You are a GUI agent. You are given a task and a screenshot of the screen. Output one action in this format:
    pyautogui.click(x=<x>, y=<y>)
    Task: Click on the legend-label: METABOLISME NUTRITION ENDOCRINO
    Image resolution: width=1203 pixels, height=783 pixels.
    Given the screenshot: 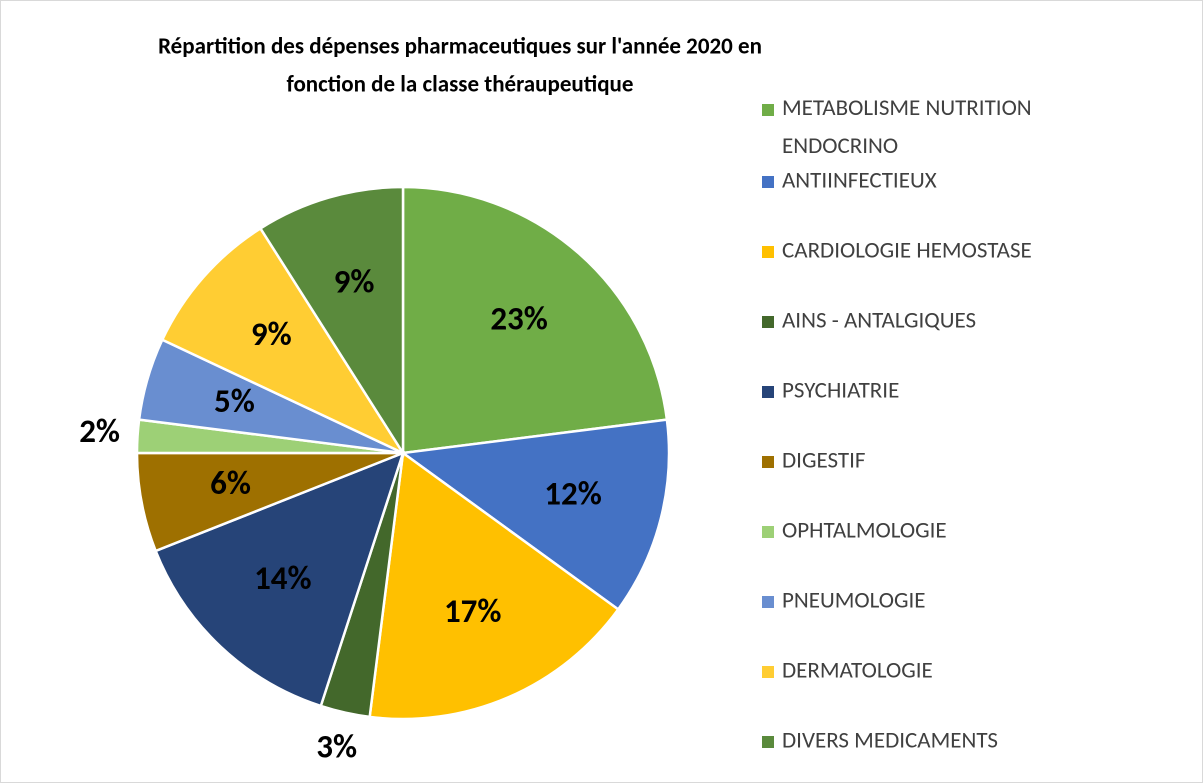 What is the action you would take?
    pyautogui.click(x=907, y=127)
    